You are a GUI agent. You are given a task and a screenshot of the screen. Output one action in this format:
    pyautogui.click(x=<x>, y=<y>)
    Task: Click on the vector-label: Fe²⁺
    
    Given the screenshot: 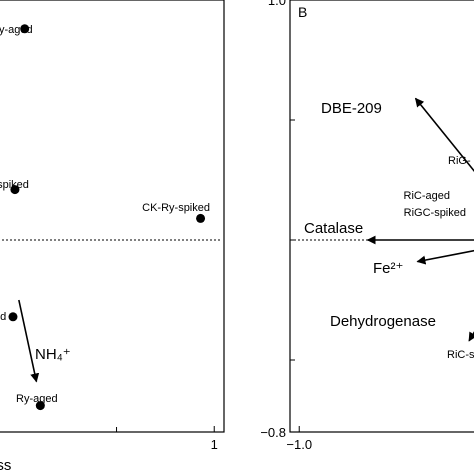 What is the action you would take?
    pyautogui.click(x=388, y=268)
    